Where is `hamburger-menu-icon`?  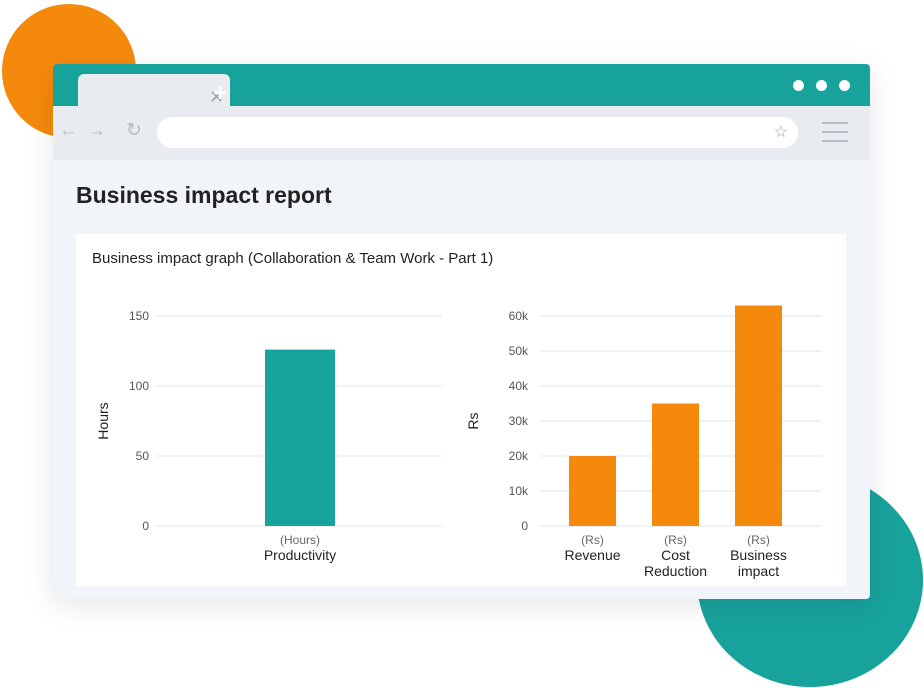 hamburger-menu-icon is located at coordinates (835, 135).